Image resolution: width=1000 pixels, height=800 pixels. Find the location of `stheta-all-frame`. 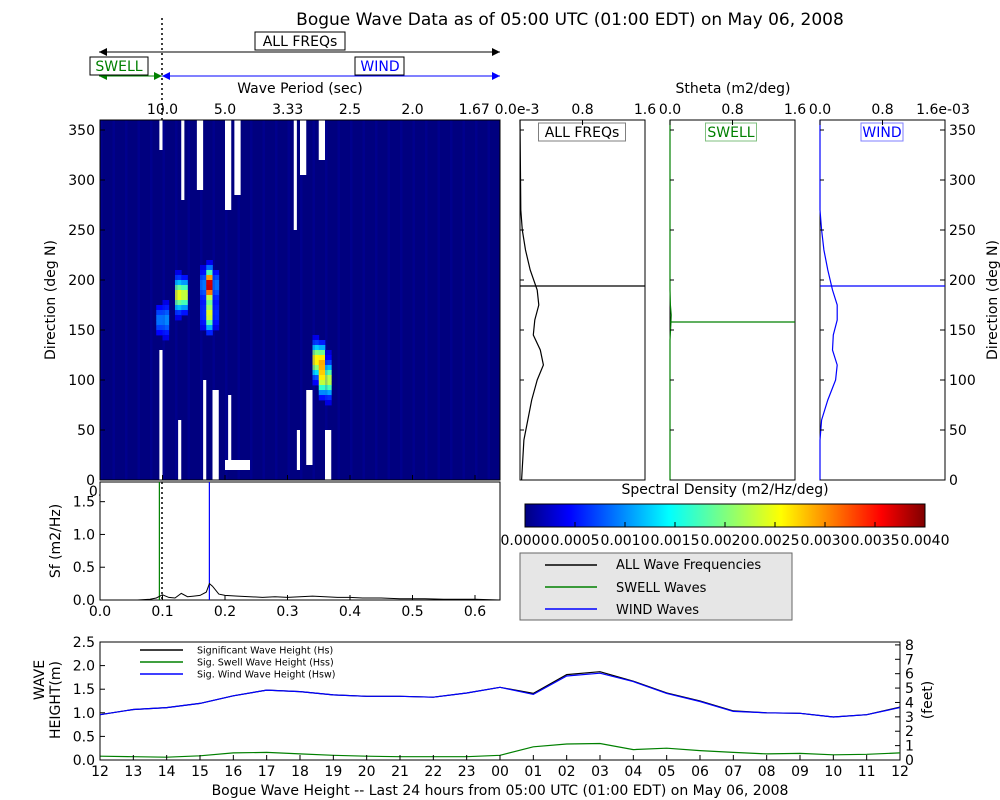

stheta-all-frame is located at coordinates (582, 300).